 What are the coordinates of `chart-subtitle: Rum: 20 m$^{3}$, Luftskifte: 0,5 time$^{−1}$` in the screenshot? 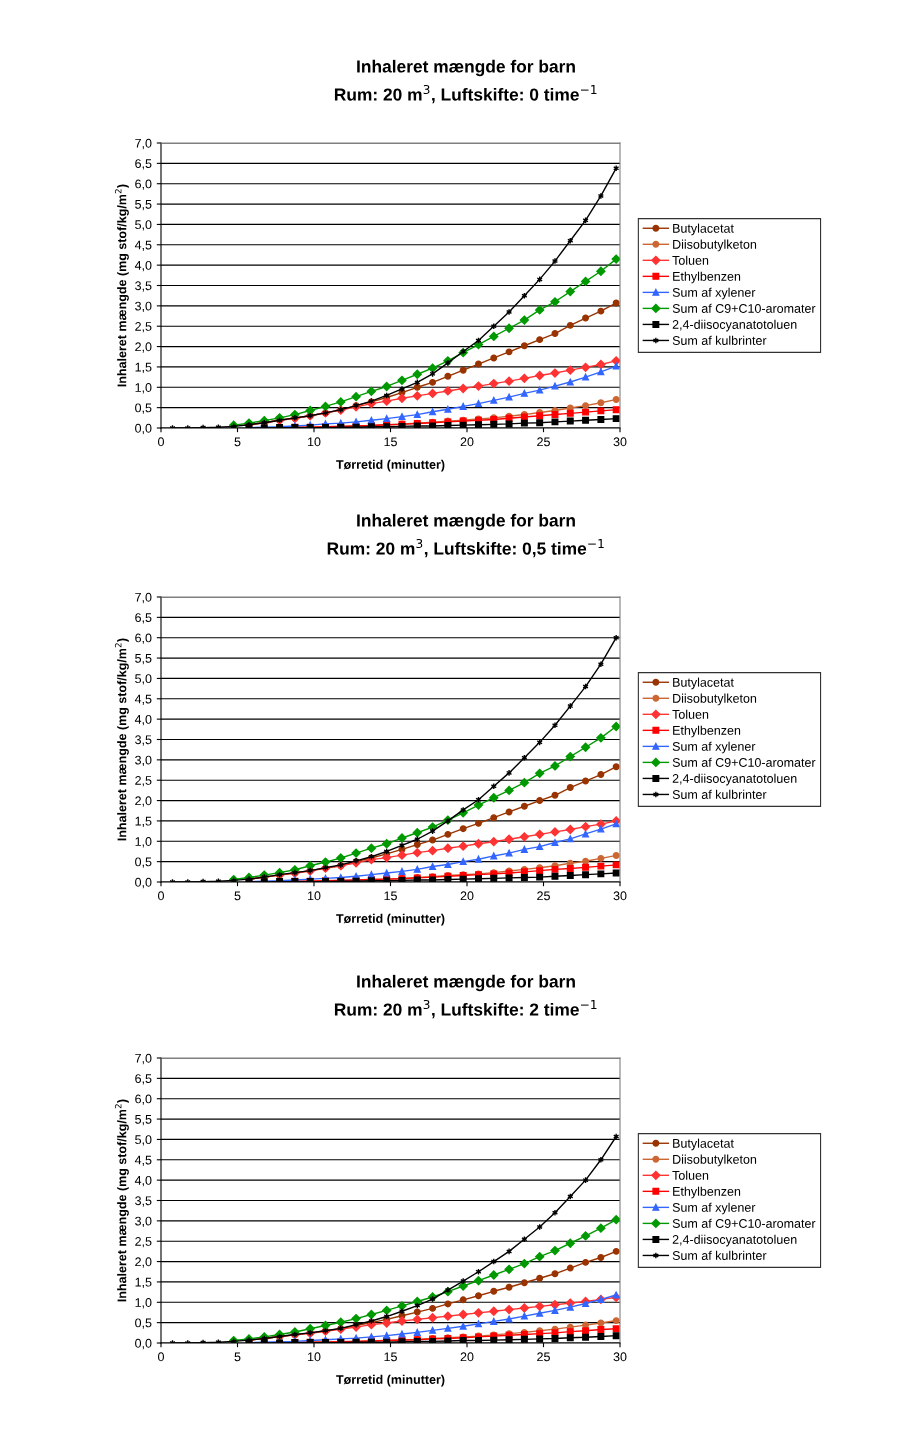 It's located at (465, 548).